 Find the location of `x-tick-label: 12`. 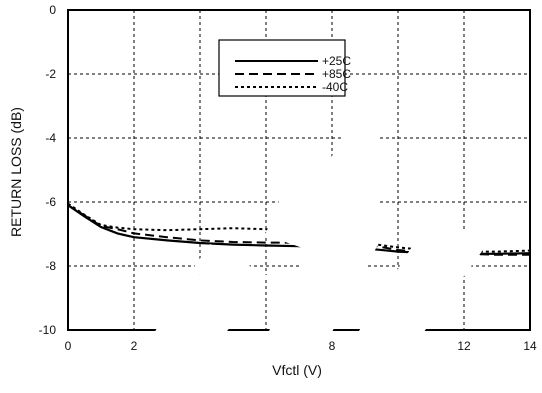

x-tick-label: 12 is located at coordinates (464, 346).